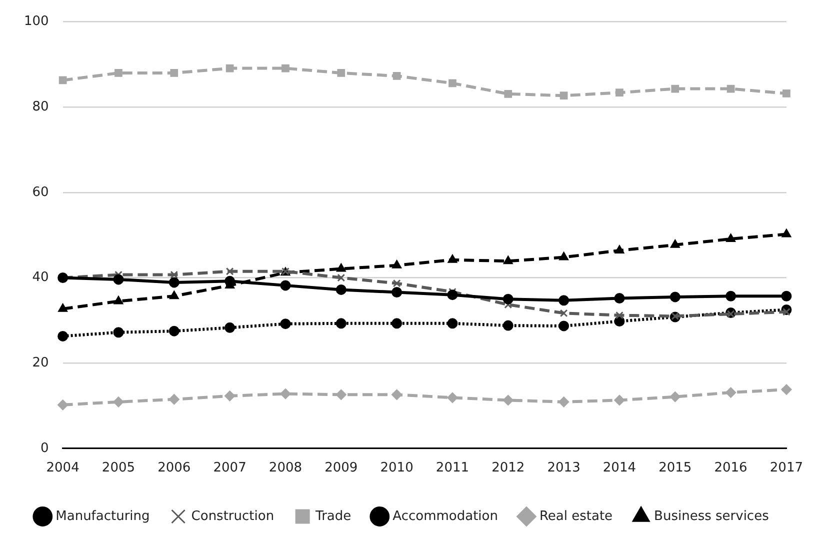 This screenshot has height=543, width=815. Describe the element at coordinates (675, 468) in the screenshot. I see `x-tick-label: 2015` at that location.